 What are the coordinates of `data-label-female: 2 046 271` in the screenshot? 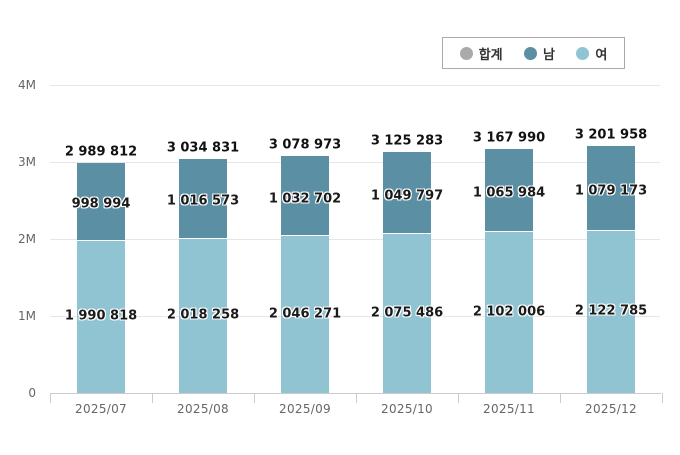 It's located at (305, 314).